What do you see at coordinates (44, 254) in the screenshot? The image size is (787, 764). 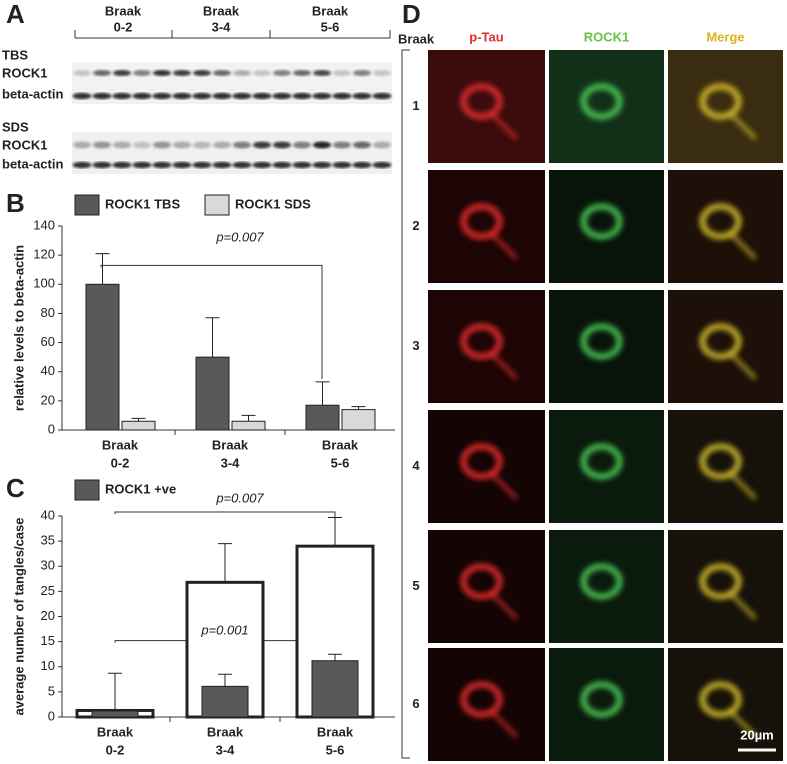 I see `y-tick-label: 120` at bounding box center [44, 254].